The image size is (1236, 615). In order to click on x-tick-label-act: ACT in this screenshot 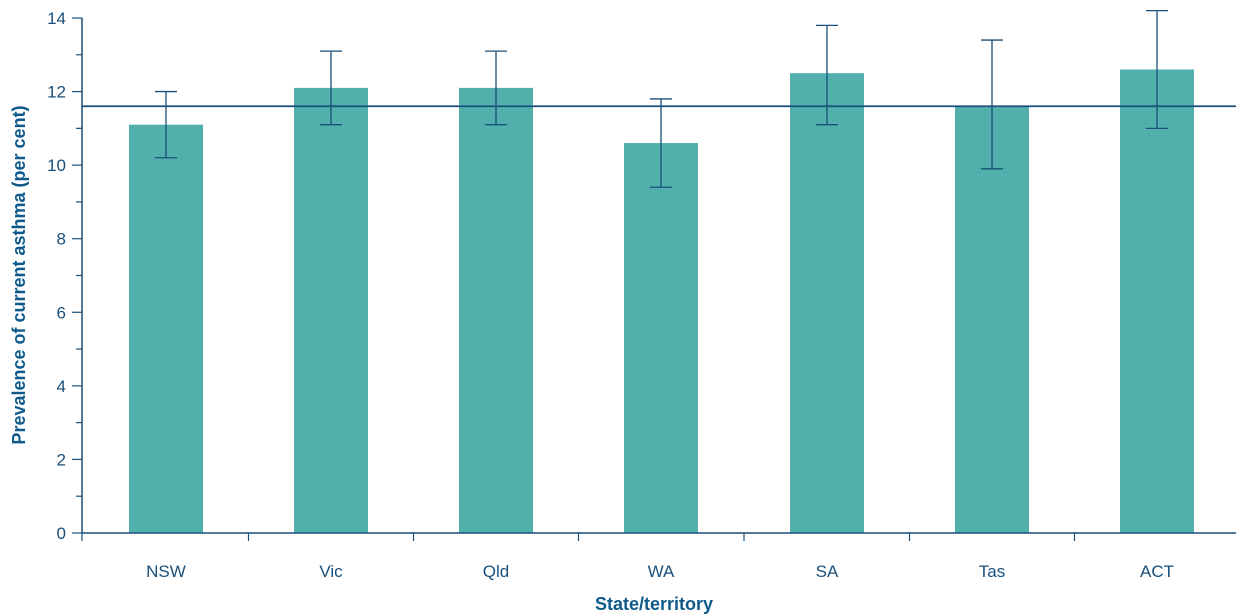, I will do `click(1157, 571)`.